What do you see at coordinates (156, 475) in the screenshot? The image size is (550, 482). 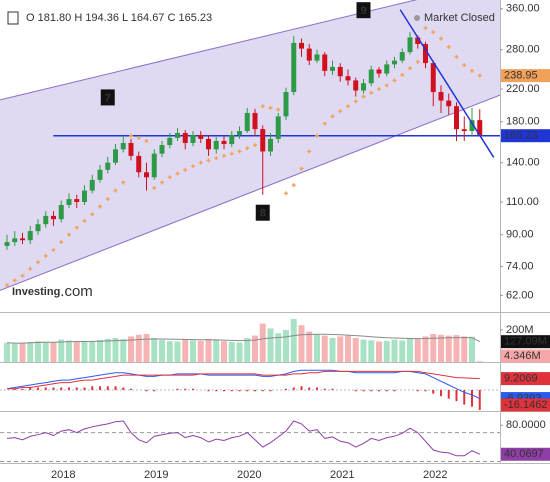 I see `x-tick-label: 2019` at bounding box center [156, 475].